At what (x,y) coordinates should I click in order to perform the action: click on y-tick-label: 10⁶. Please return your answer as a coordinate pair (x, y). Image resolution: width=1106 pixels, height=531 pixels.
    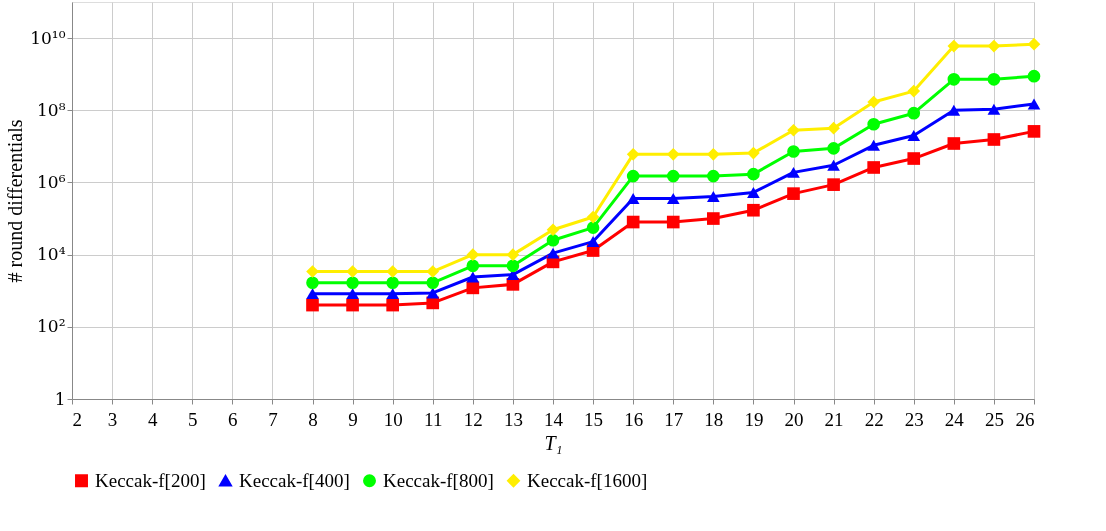
    Looking at the image, I should click on (51, 181).